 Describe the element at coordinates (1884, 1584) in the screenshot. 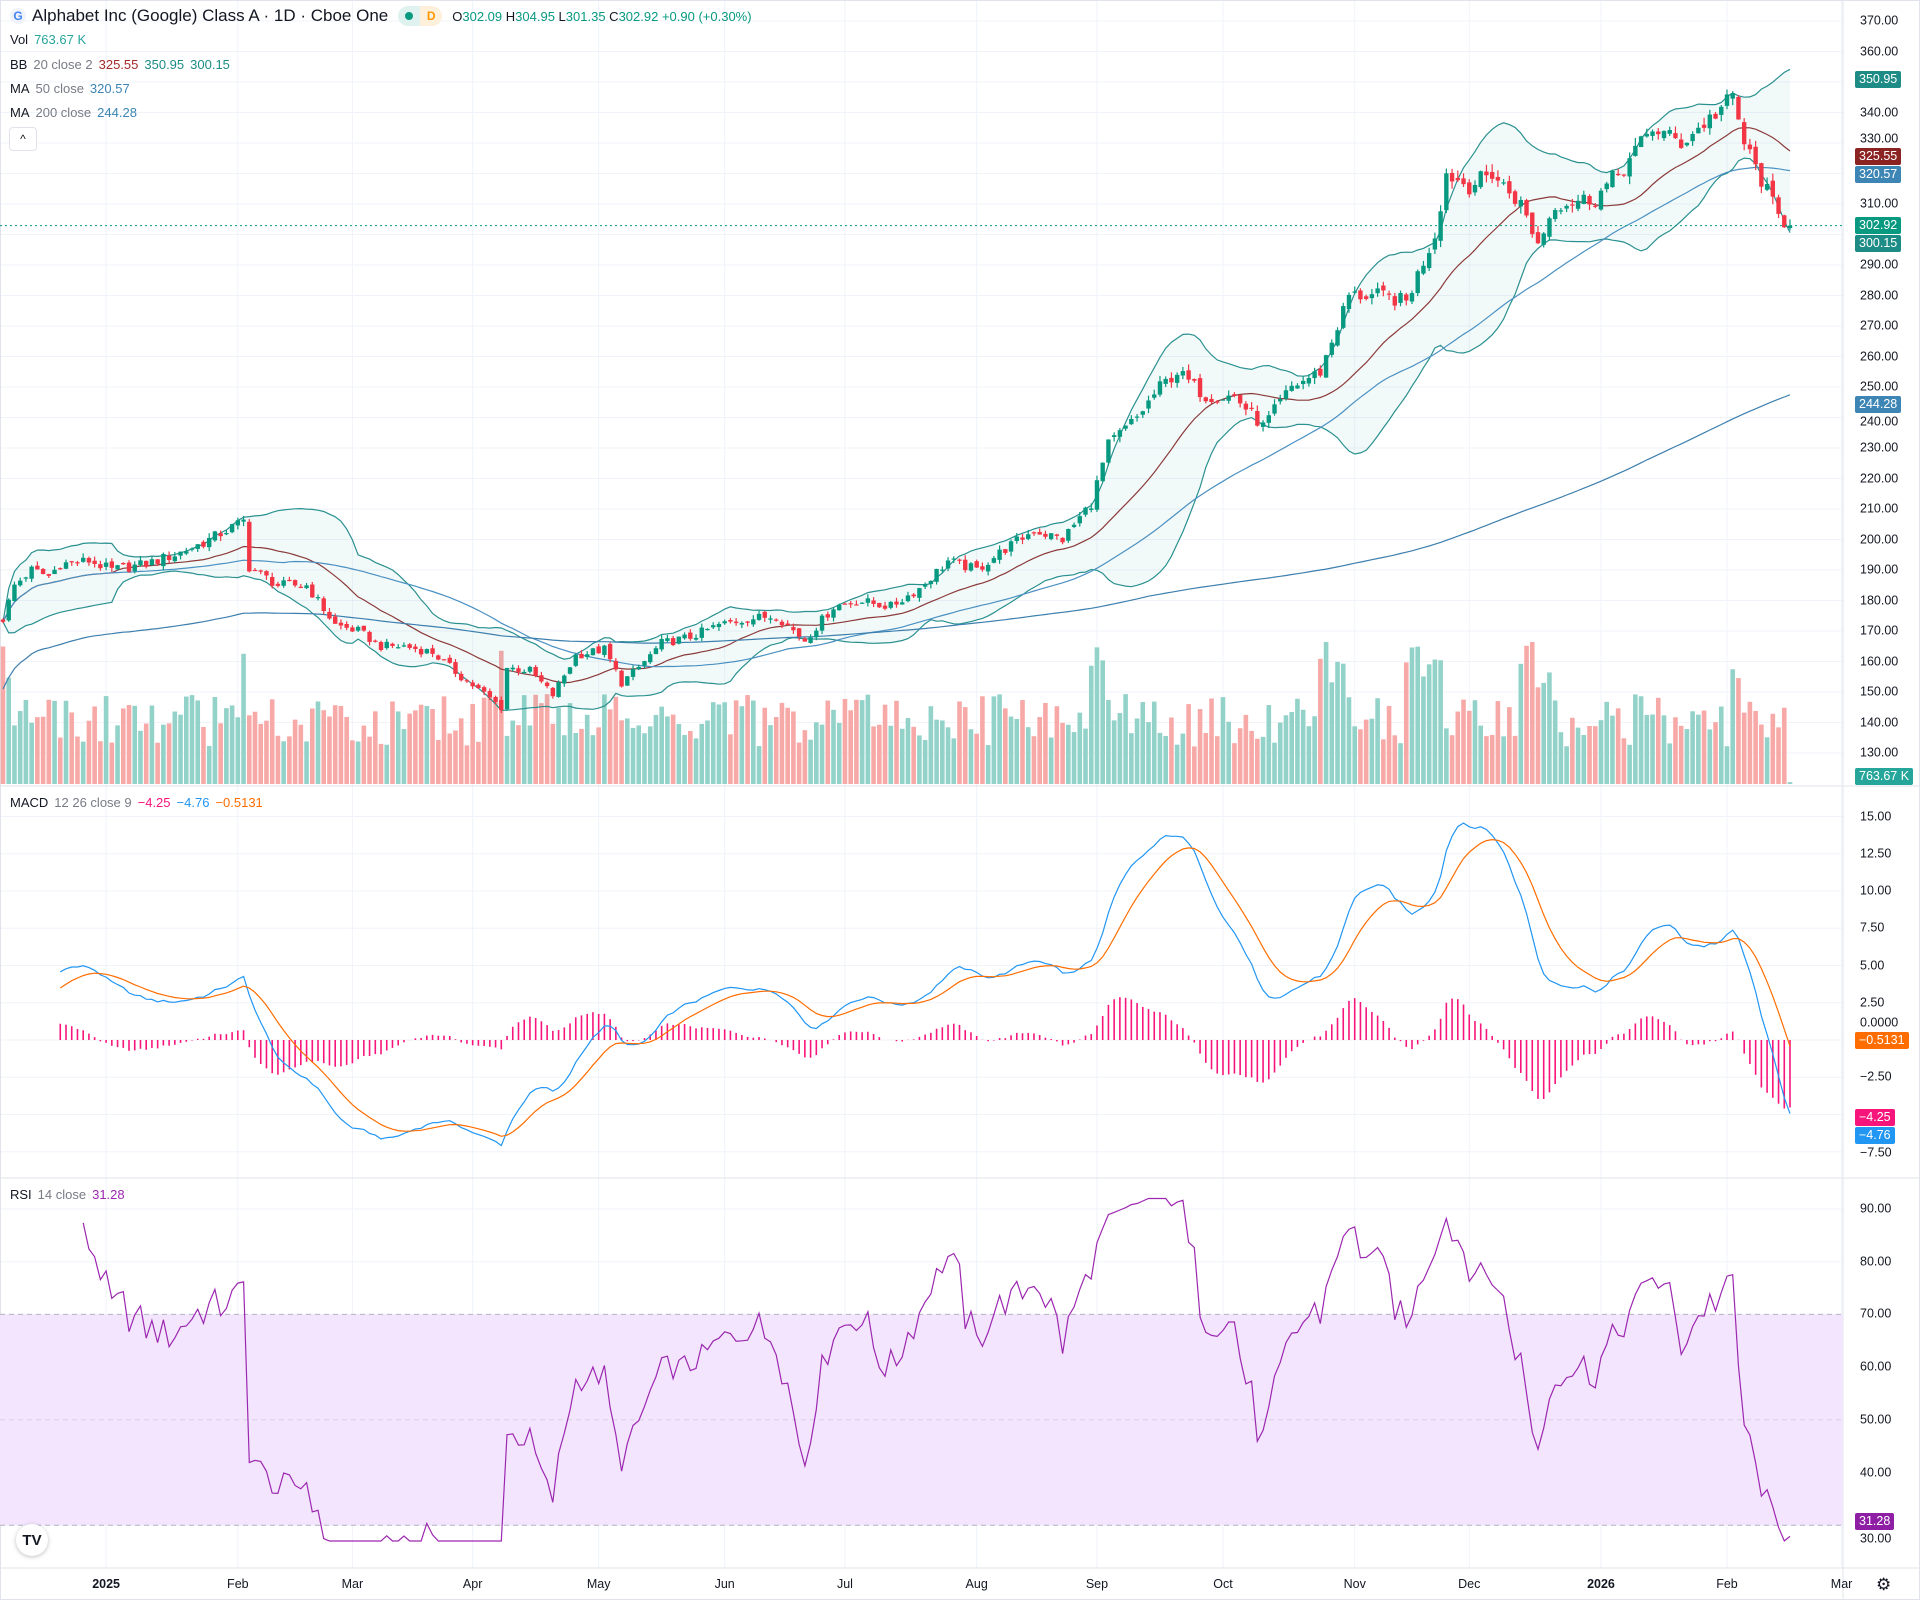

I see `gear-icon: ⚙` at that location.